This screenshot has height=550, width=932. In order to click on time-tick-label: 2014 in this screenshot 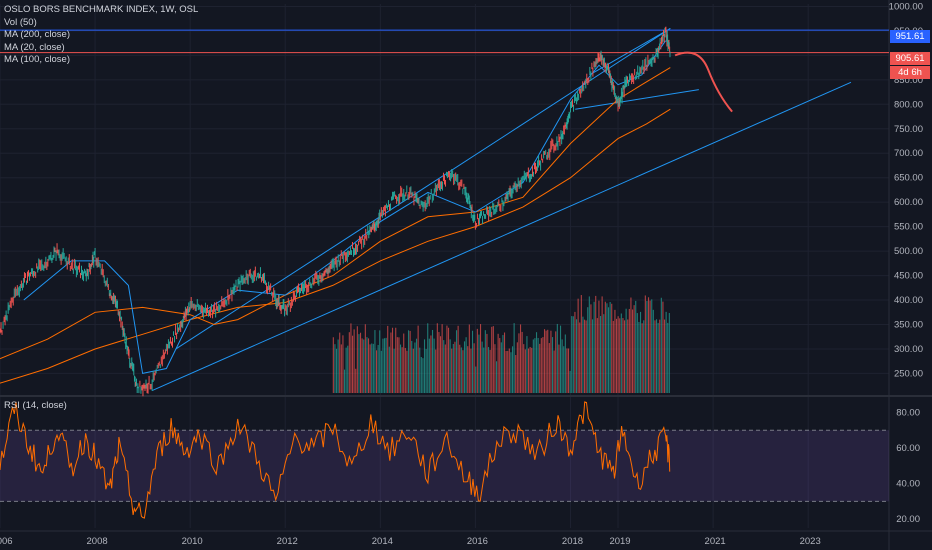, I will do `click(382, 541)`.